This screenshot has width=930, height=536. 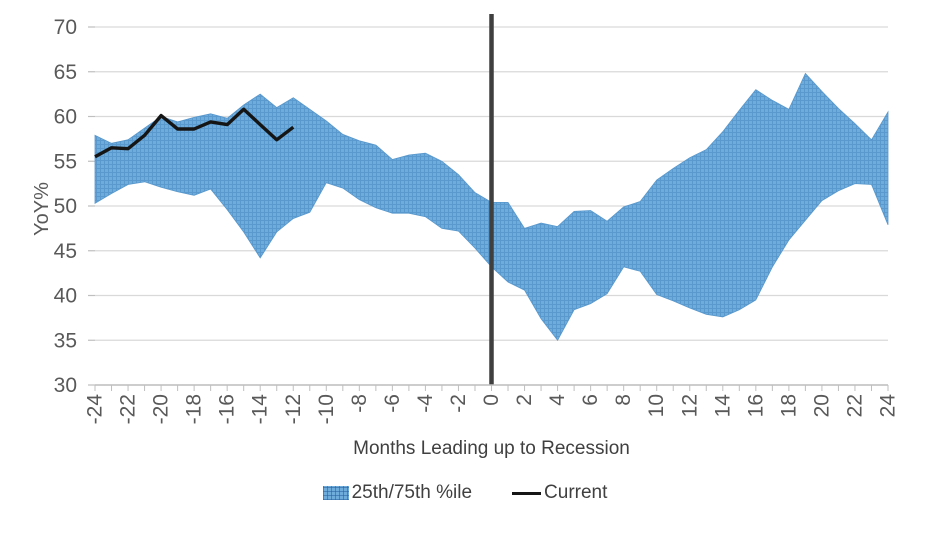 What do you see at coordinates (623, 400) in the screenshot?
I see `x-tick-label: 8` at bounding box center [623, 400].